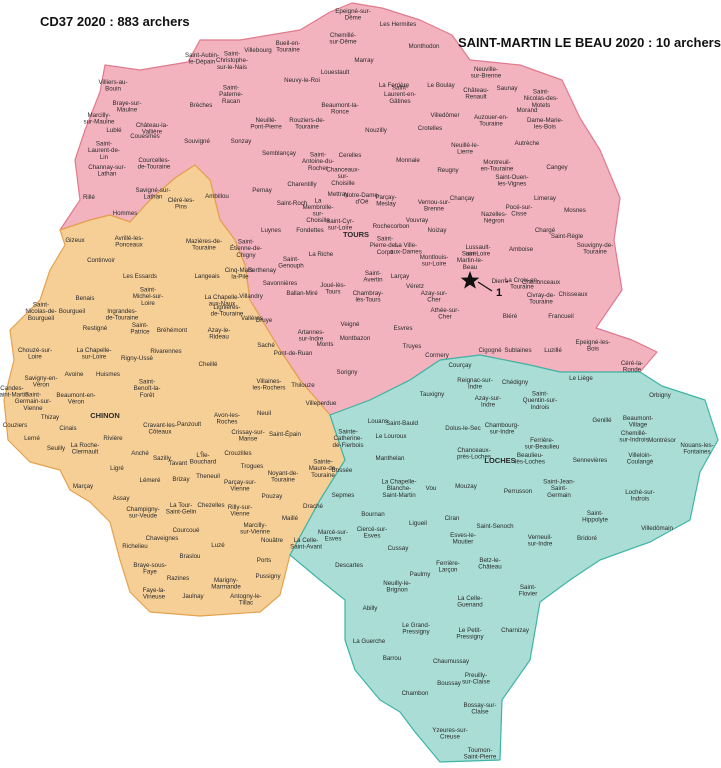 This screenshot has width=721, height=768. What do you see at coordinates (385, 246) in the screenshot?
I see `commune-label: Saint-Pierre-des-Corps` at bounding box center [385, 246].